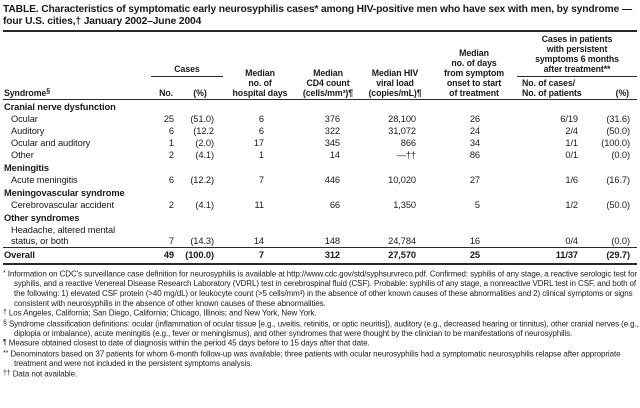 The height and width of the screenshot is (408, 640). Describe the element at coordinates (42, 217) in the screenshot. I see `section-label: Other syndromes` at that location.